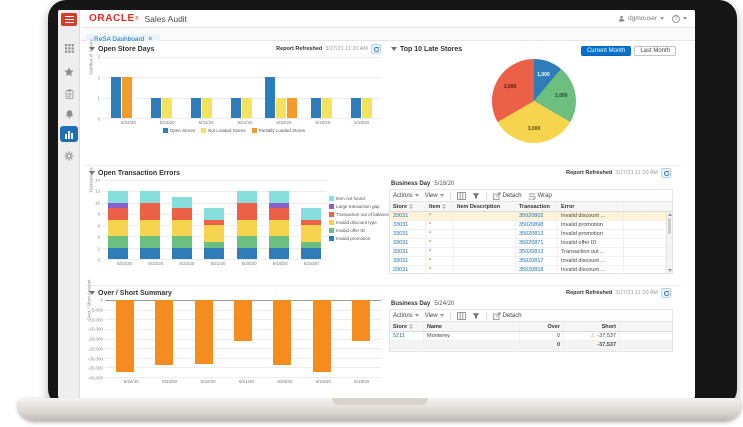  What do you see at coordinates (346, 49) in the screenshot?
I see `report-refreshed-timestamp: 3/27/21 11:20 AM` at bounding box center [346, 49].